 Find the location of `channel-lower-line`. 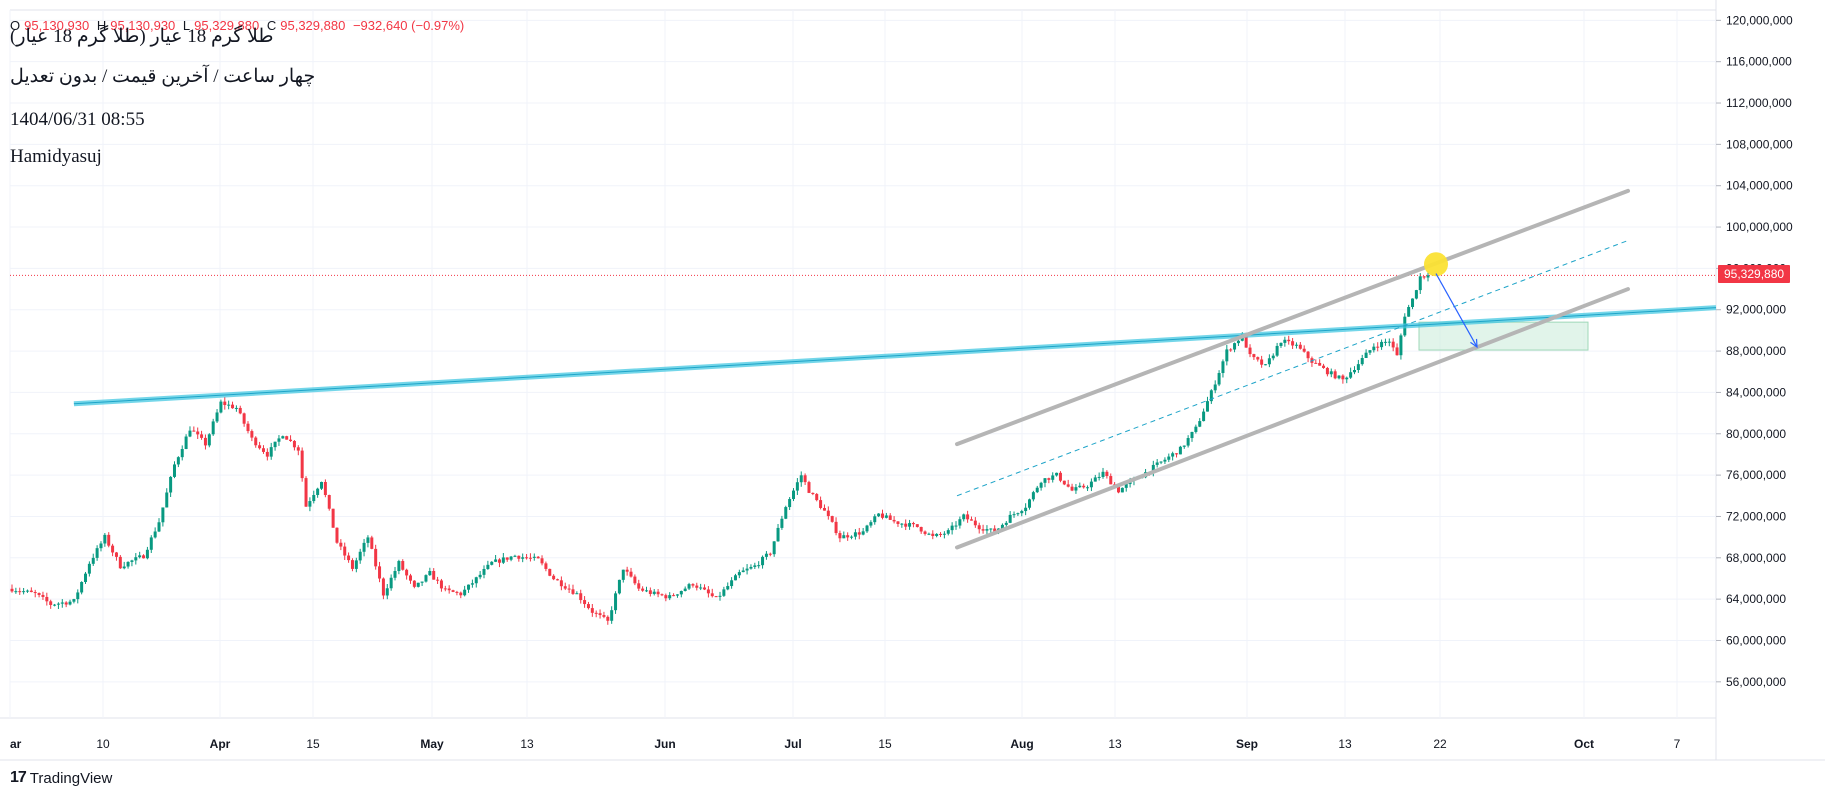

channel-lower-line is located at coordinates (1292, 418).